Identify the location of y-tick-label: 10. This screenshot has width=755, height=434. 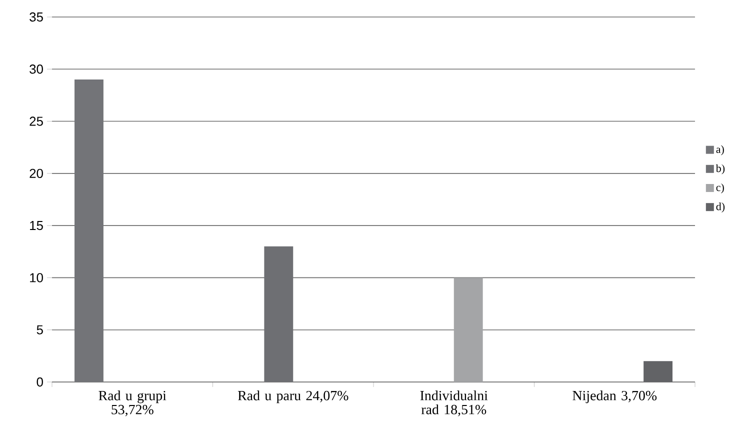
(36, 277).